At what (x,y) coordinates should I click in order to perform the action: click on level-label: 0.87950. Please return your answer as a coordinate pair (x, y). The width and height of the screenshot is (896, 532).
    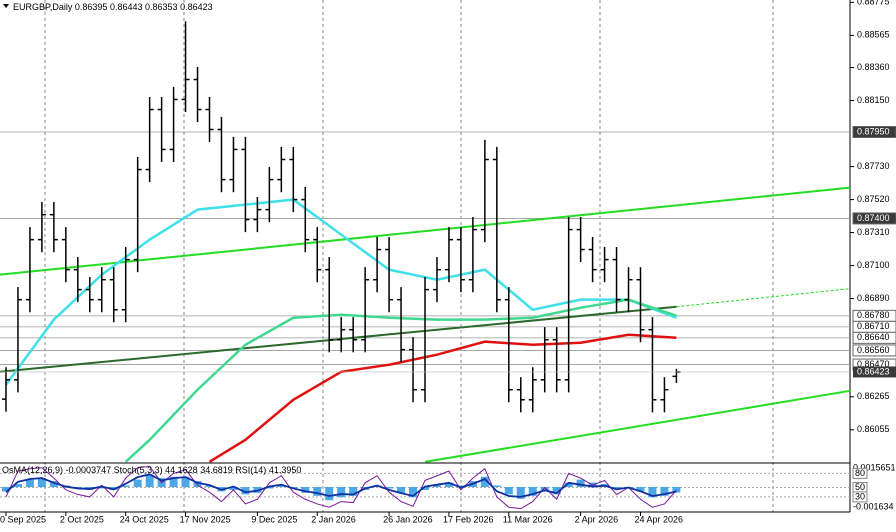
    Looking at the image, I should click on (873, 131).